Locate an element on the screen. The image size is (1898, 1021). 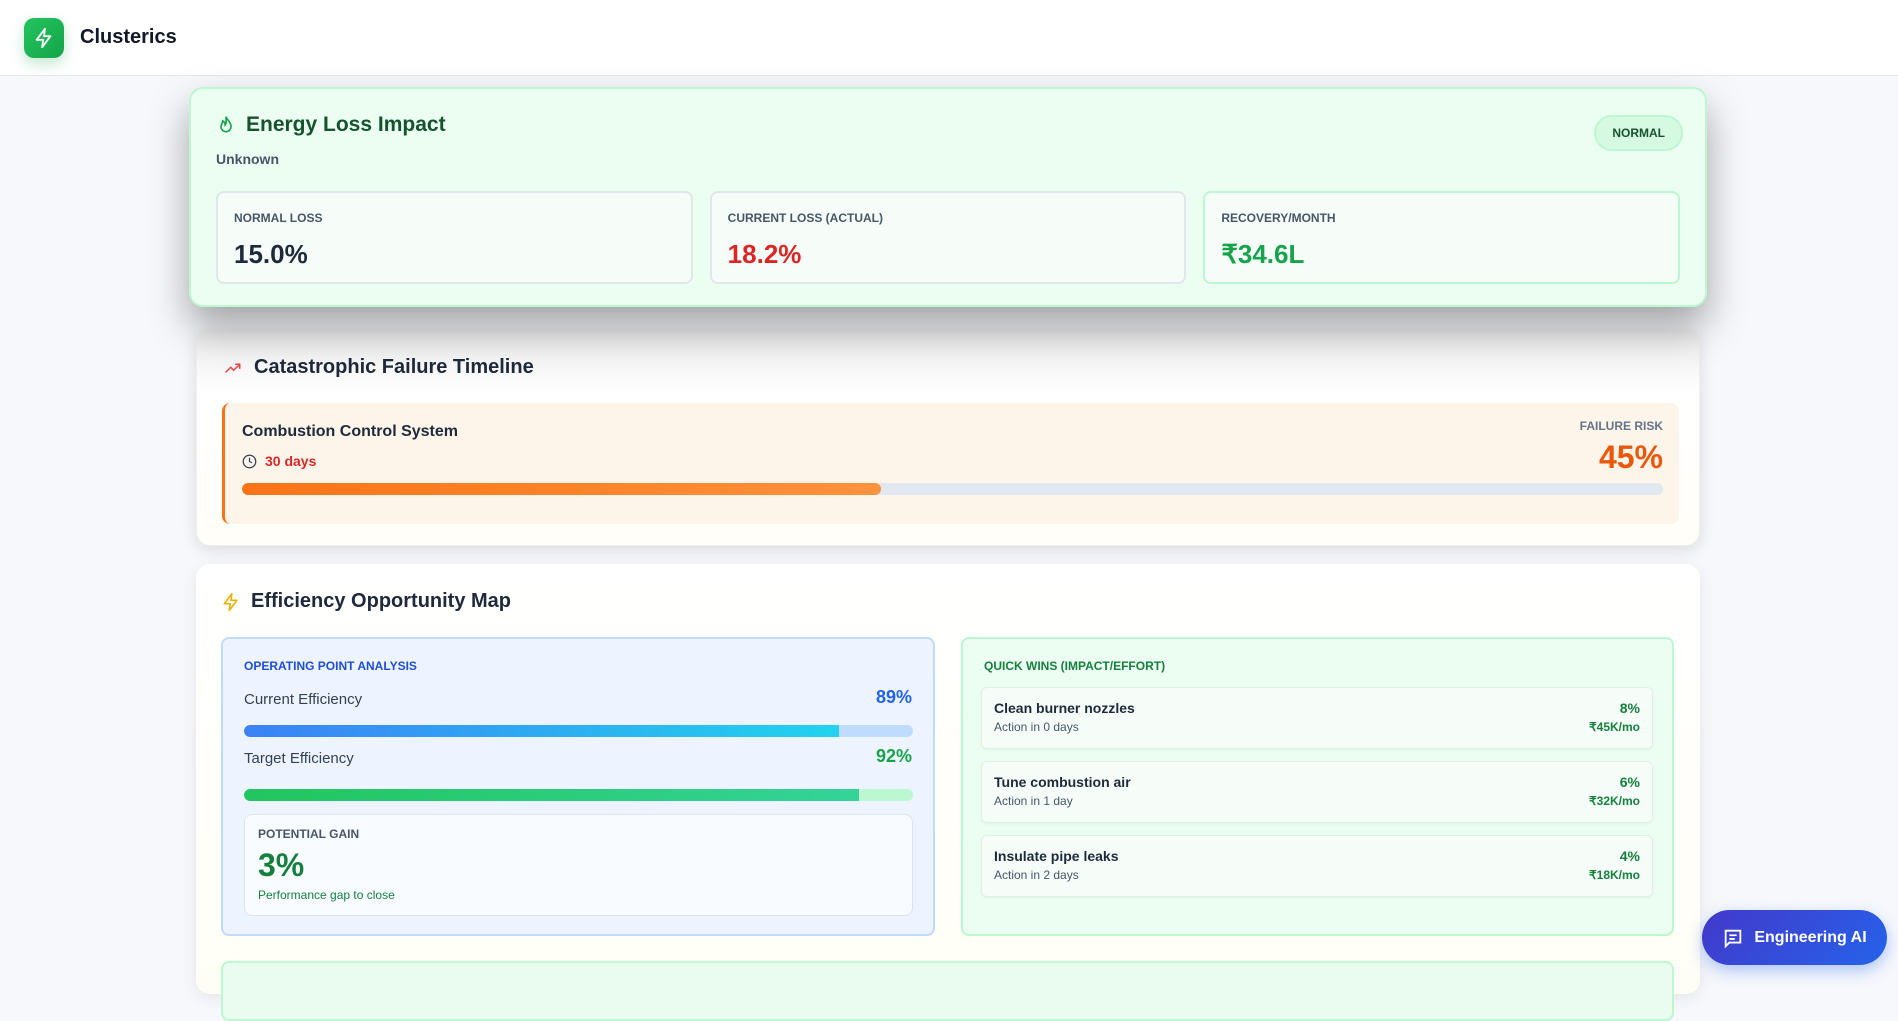
current-efficiency-value: 89% is located at coordinates (893, 697).